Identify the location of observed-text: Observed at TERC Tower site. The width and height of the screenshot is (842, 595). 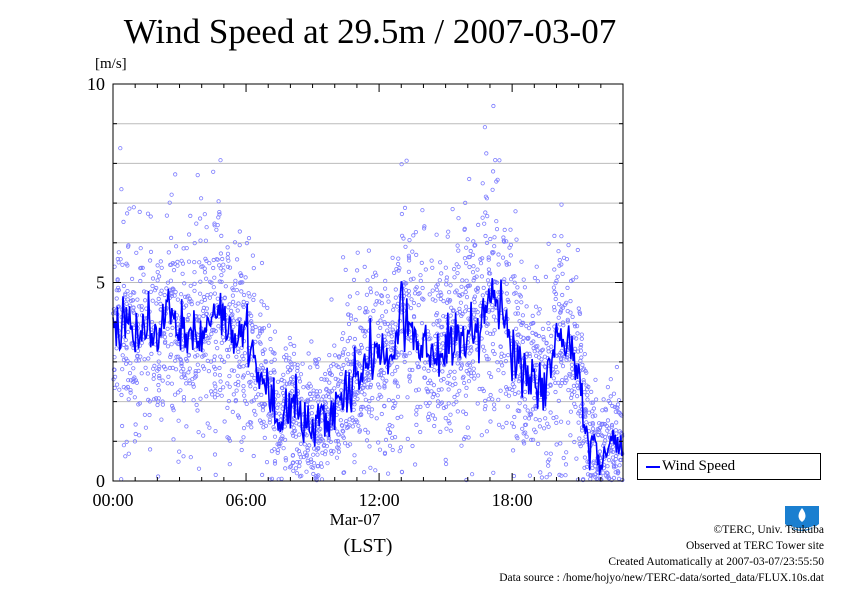
(754, 546).